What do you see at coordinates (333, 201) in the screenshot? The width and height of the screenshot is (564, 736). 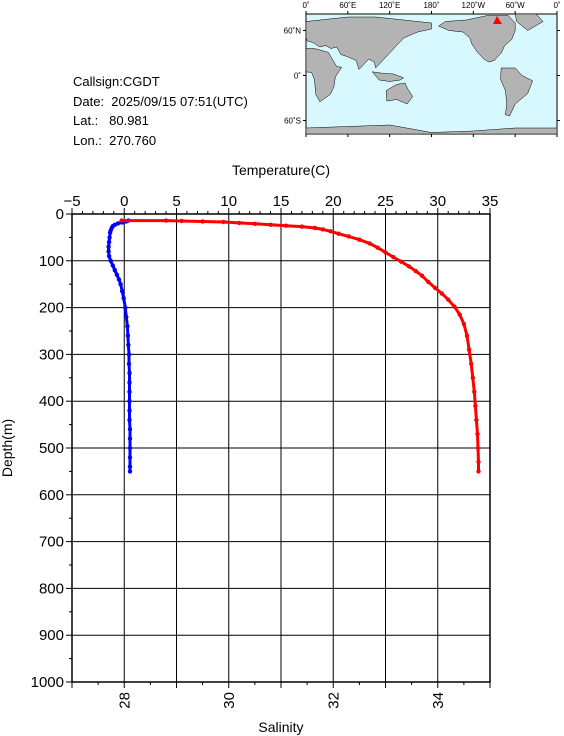 I see `temperature-tick-label: 20` at bounding box center [333, 201].